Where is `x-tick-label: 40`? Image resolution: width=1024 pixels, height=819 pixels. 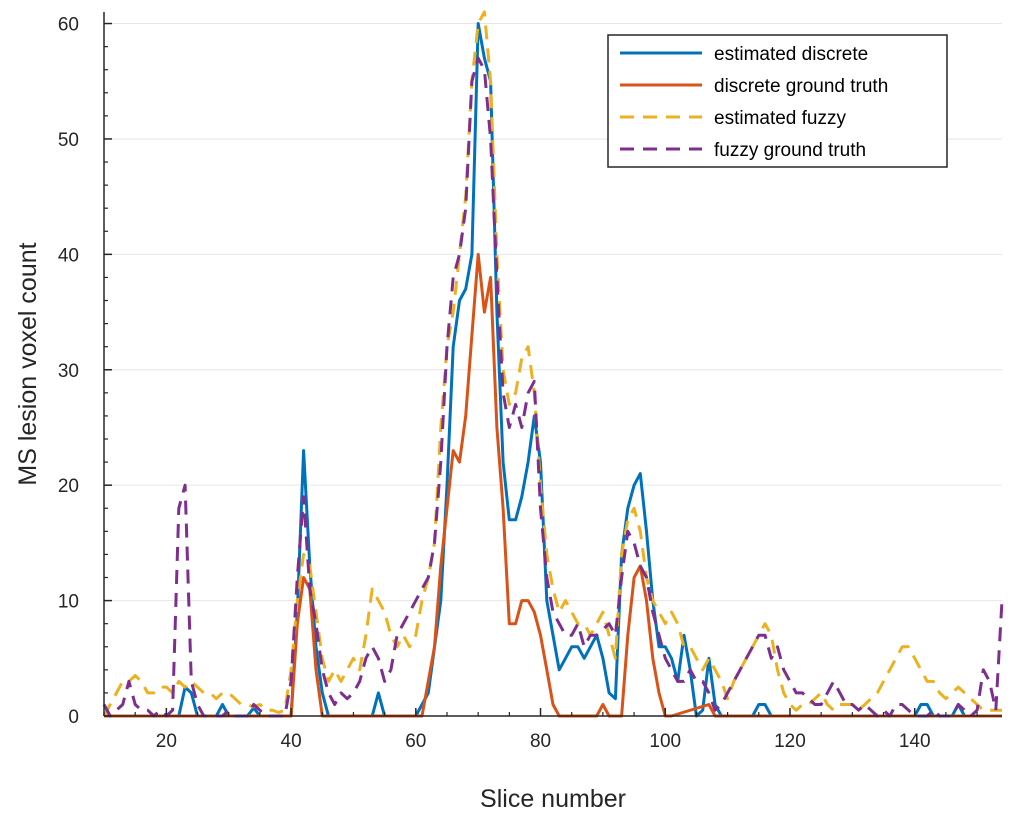 x-tick-label: 40 is located at coordinates (291, 741).